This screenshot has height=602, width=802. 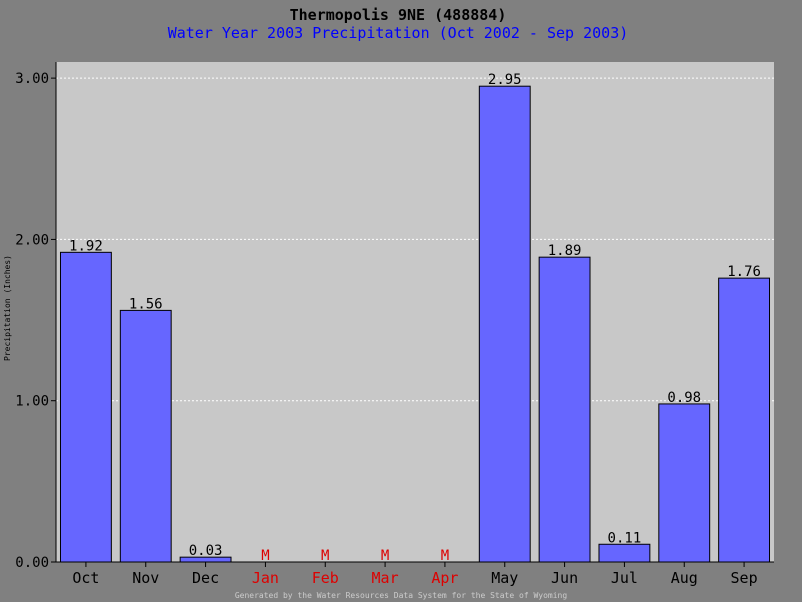 What do you see at coordinates (32, 240) in the screenshot?
I see `y-tick-label: 2.00` at bounding box center [32, 240].